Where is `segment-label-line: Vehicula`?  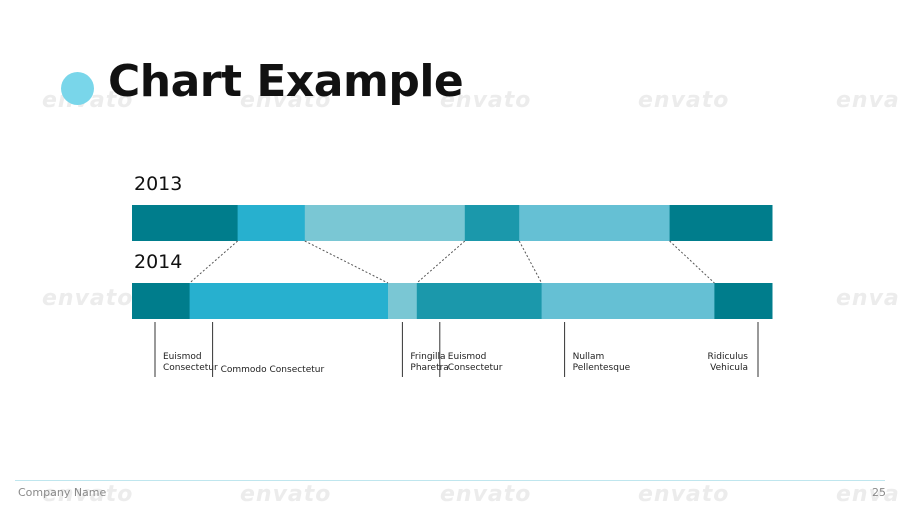 segment-label-line: Vehicula is located at coordinates (729, 368).